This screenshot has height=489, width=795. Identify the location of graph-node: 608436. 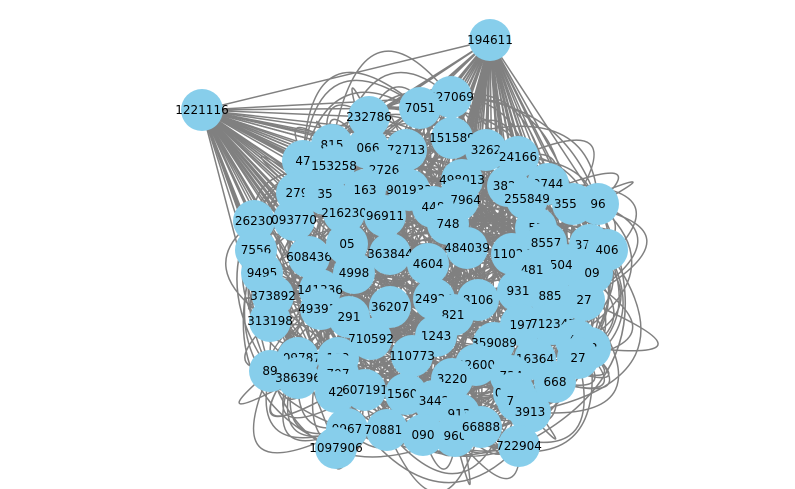
(309, 257).